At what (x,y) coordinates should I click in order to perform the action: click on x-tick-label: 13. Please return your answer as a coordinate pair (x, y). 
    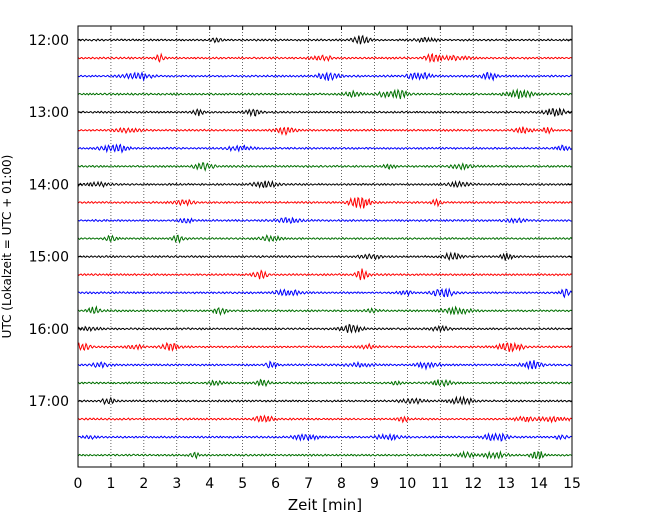
    Looking at the image, I should click on (506, 484).